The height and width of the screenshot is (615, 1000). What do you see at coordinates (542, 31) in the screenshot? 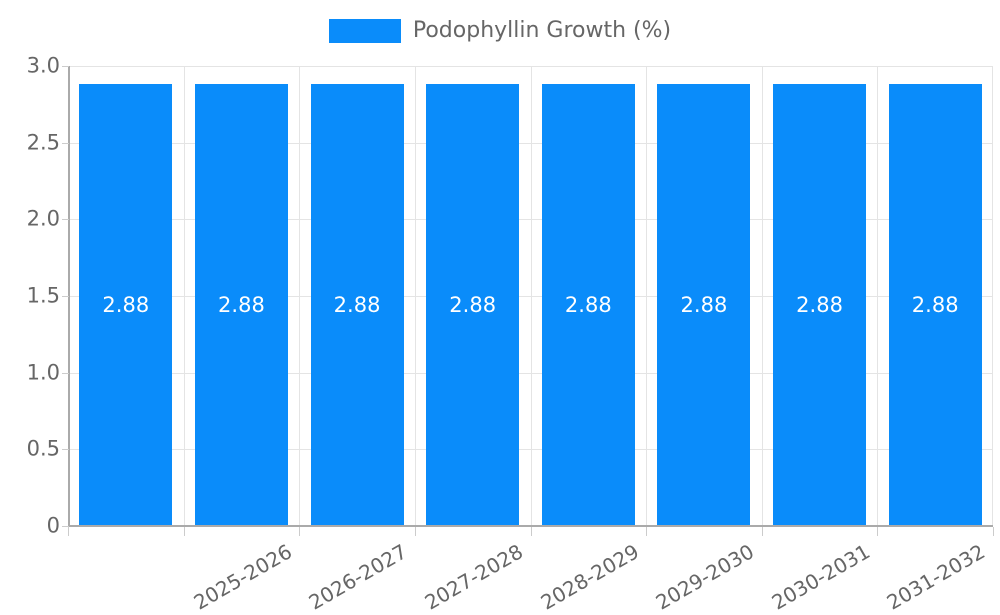
I see `legend-label-podophyllin-growth: Podophyllin Growth (%)` at bounding box center [542, 31].